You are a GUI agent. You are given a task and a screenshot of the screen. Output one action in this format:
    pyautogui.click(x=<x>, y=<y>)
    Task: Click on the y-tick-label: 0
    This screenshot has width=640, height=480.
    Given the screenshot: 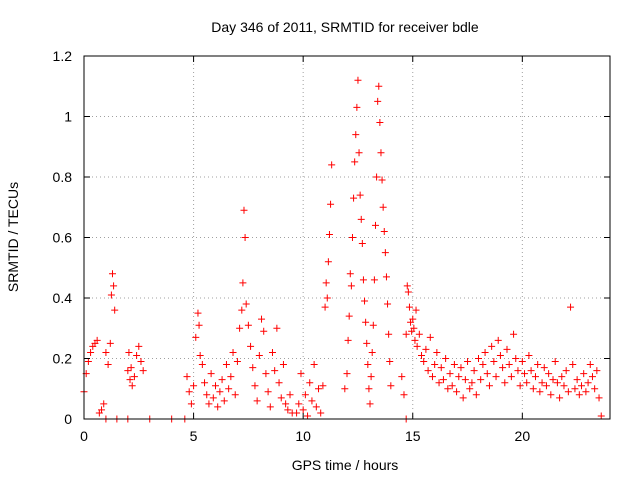 What is the action you would take?
    pyautogui.click(x=68, y=419)
    